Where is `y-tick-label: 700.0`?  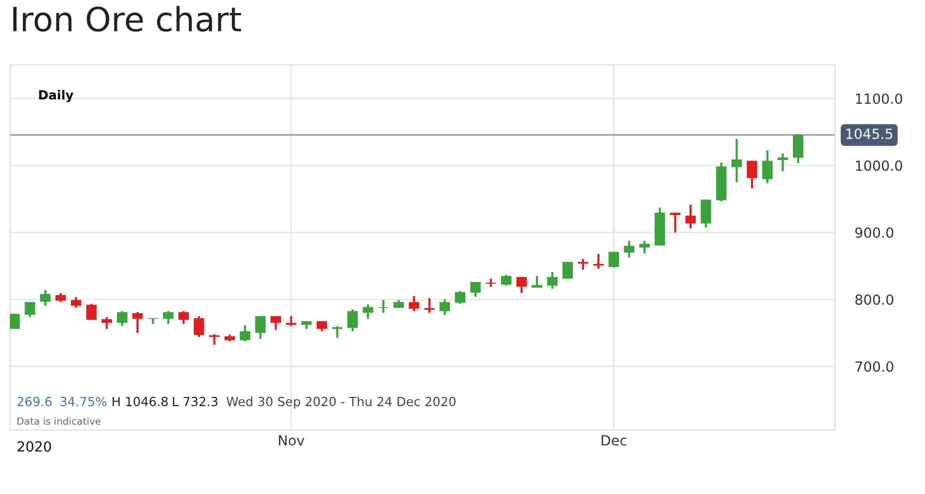
y-tick-label: 700.0 is located at coordinates (875, 366).